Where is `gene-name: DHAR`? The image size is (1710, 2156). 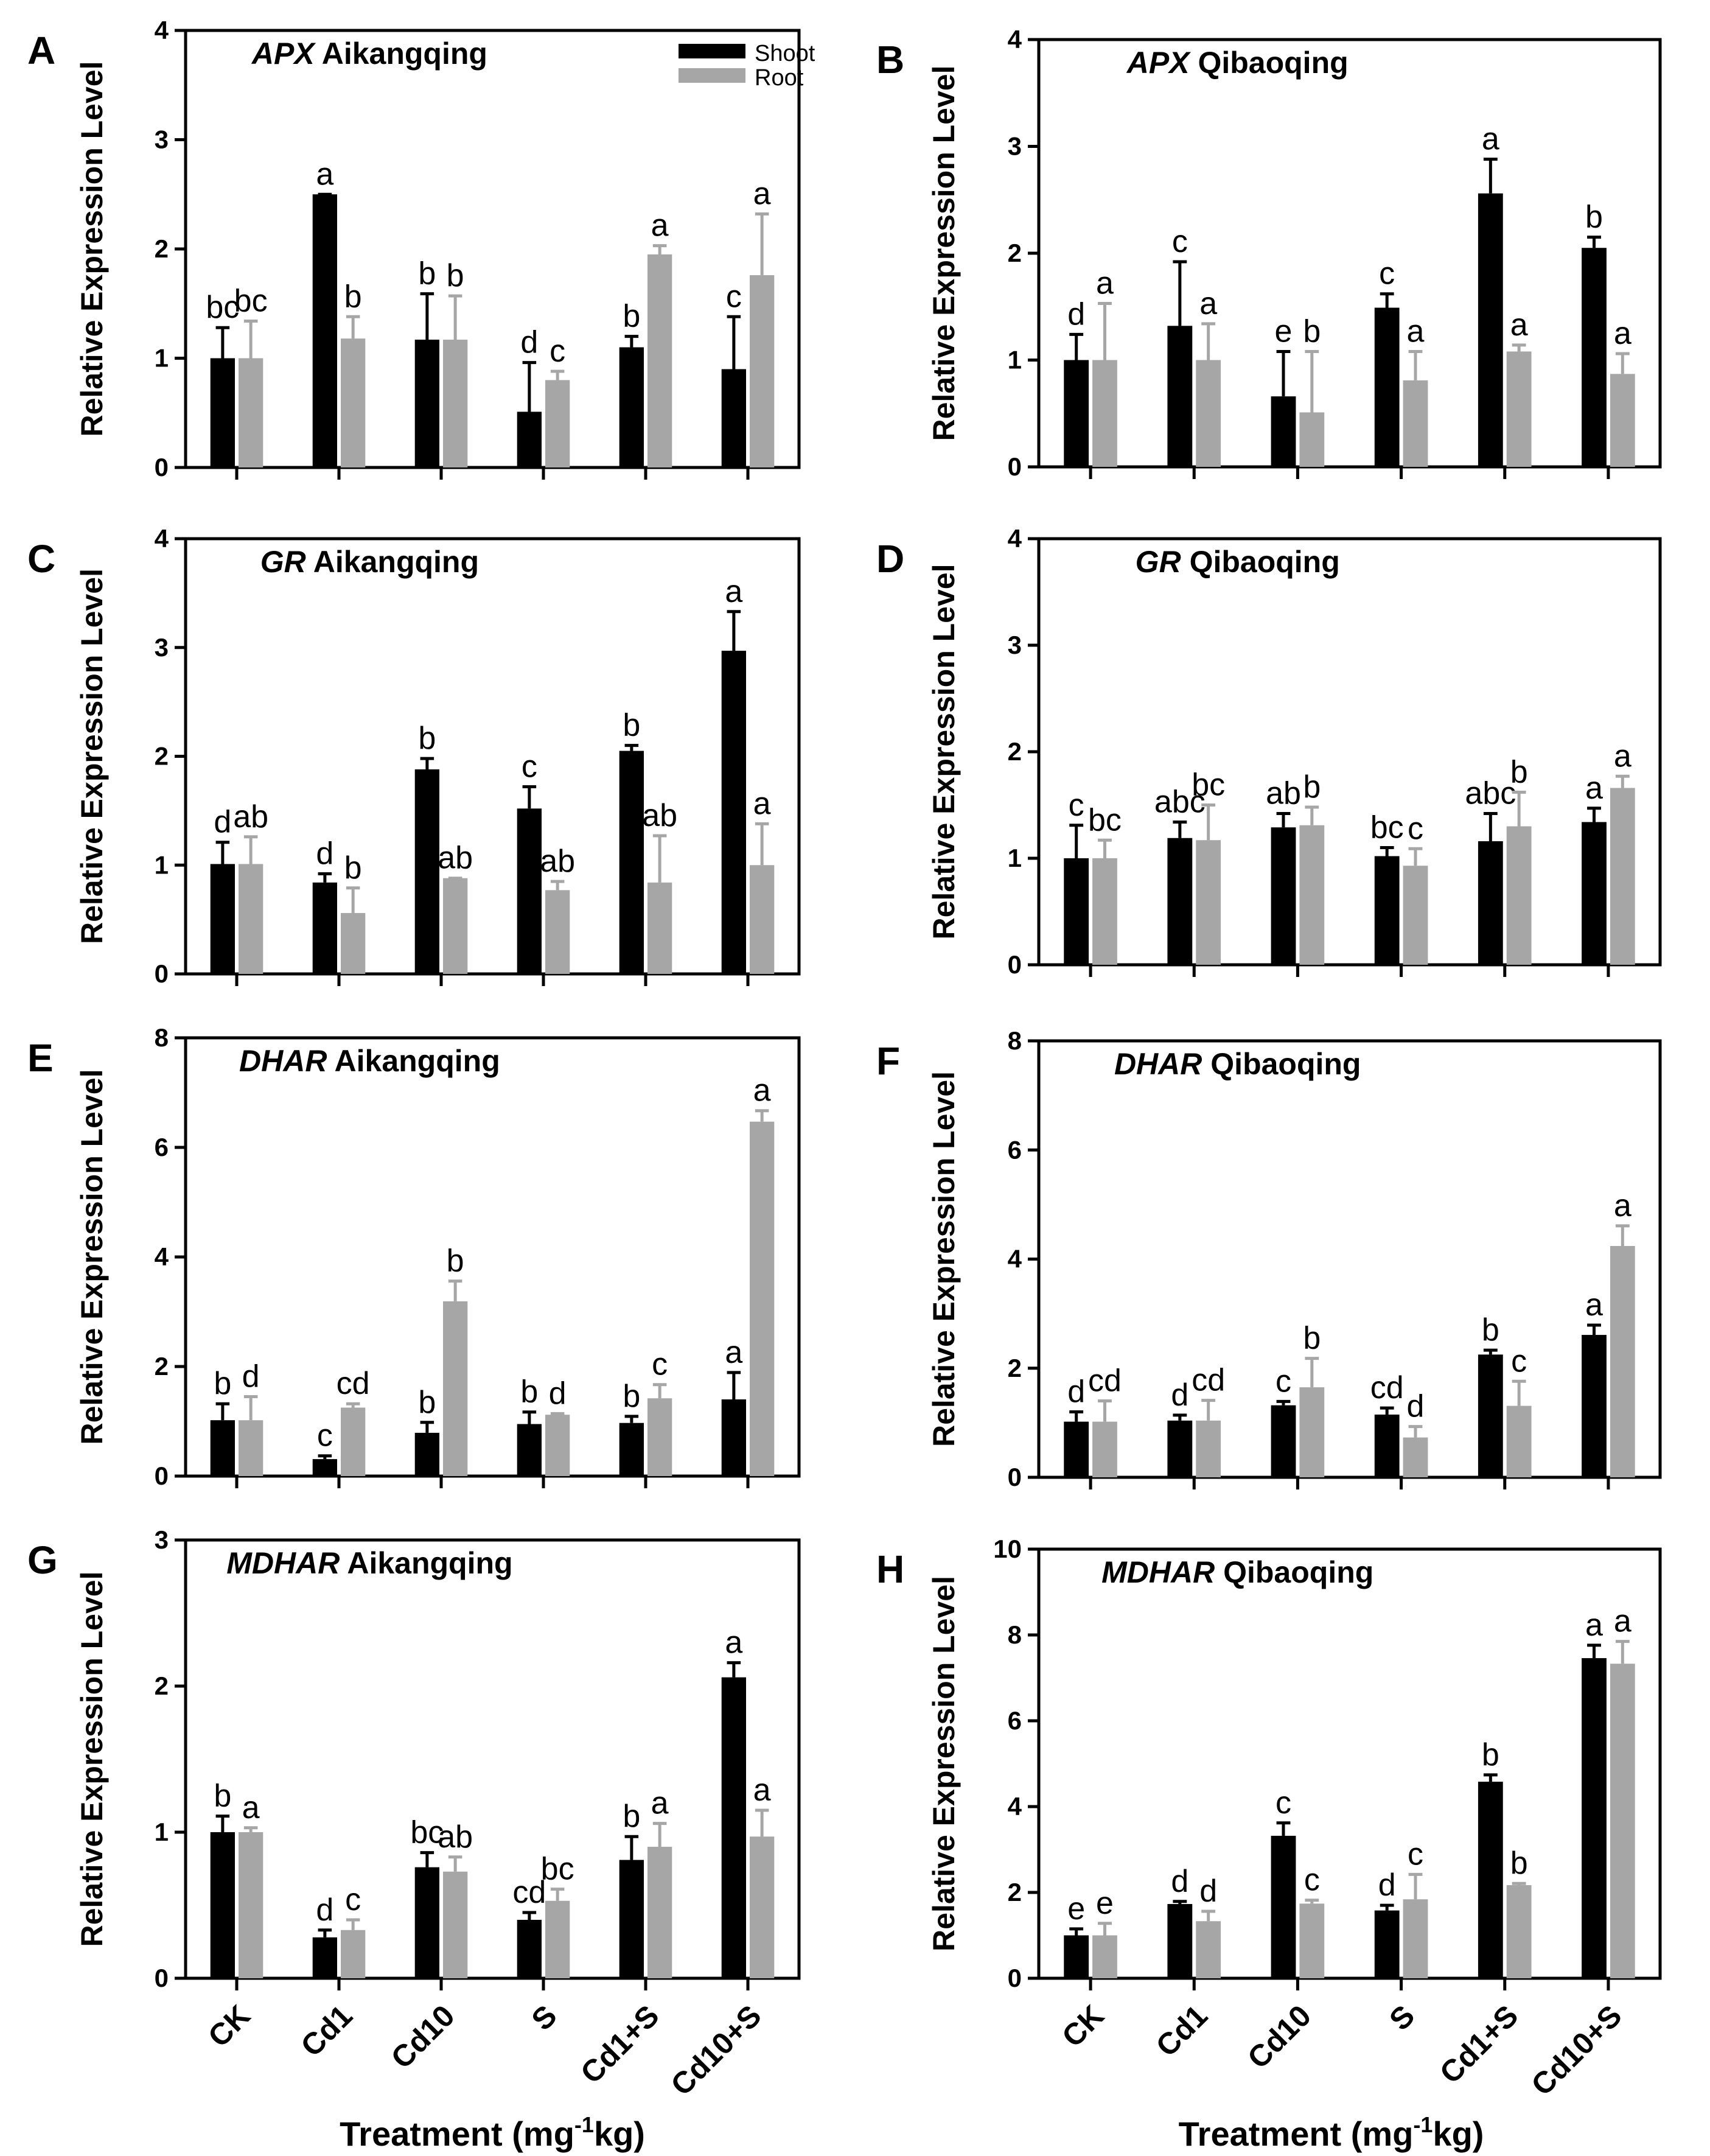 gene-name: DHAR is located at coordinates (283, 1061).